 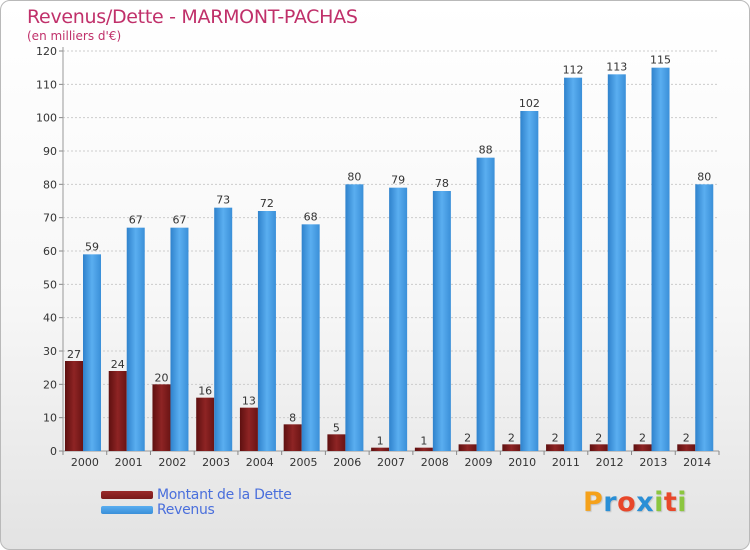 I want to click on y-tick-label: 70, so click(x=50, y=218).